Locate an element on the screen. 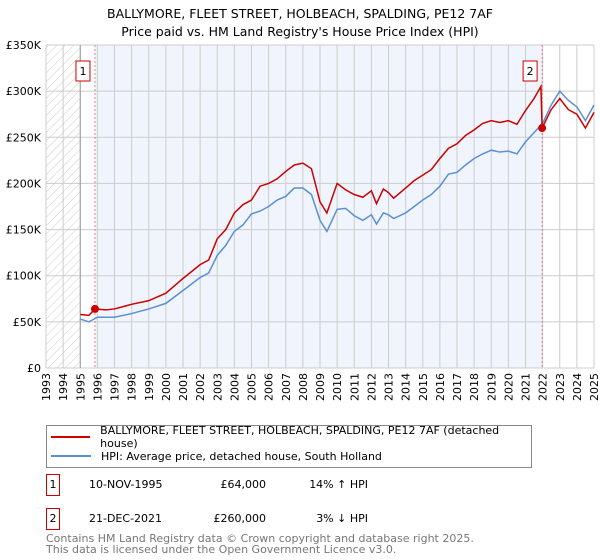  legend-swatch-blue is located at coordinates (71, 456).